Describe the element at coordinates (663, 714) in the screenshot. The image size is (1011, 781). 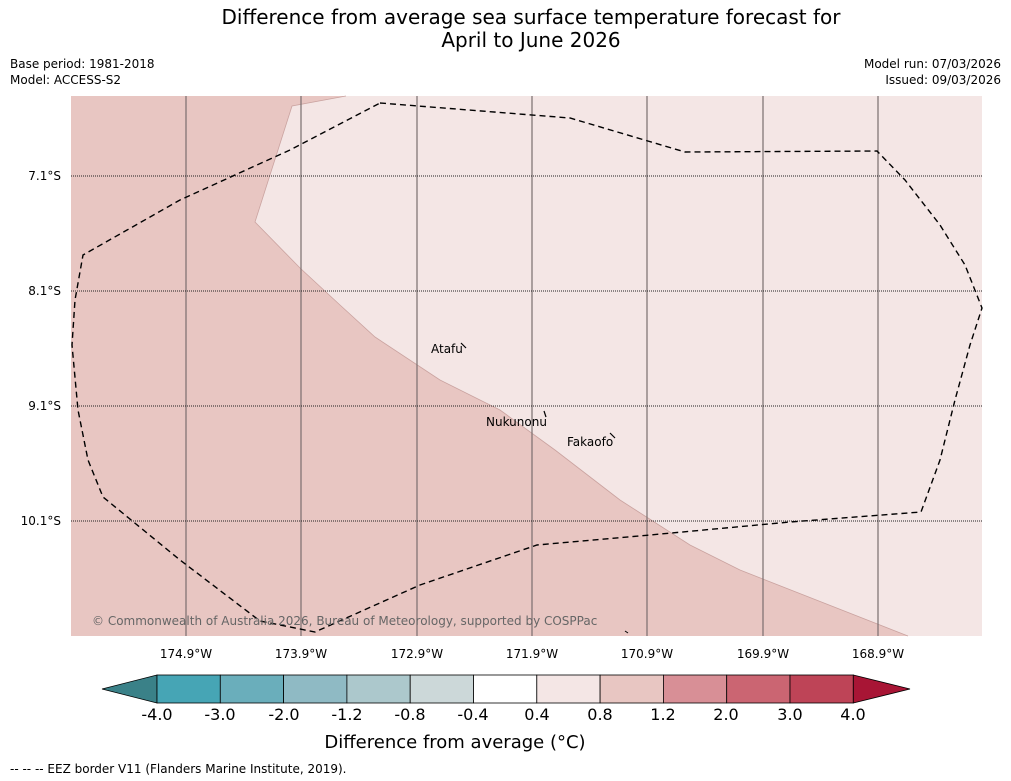
I see `cb-tick-label: 1.2` at that location.